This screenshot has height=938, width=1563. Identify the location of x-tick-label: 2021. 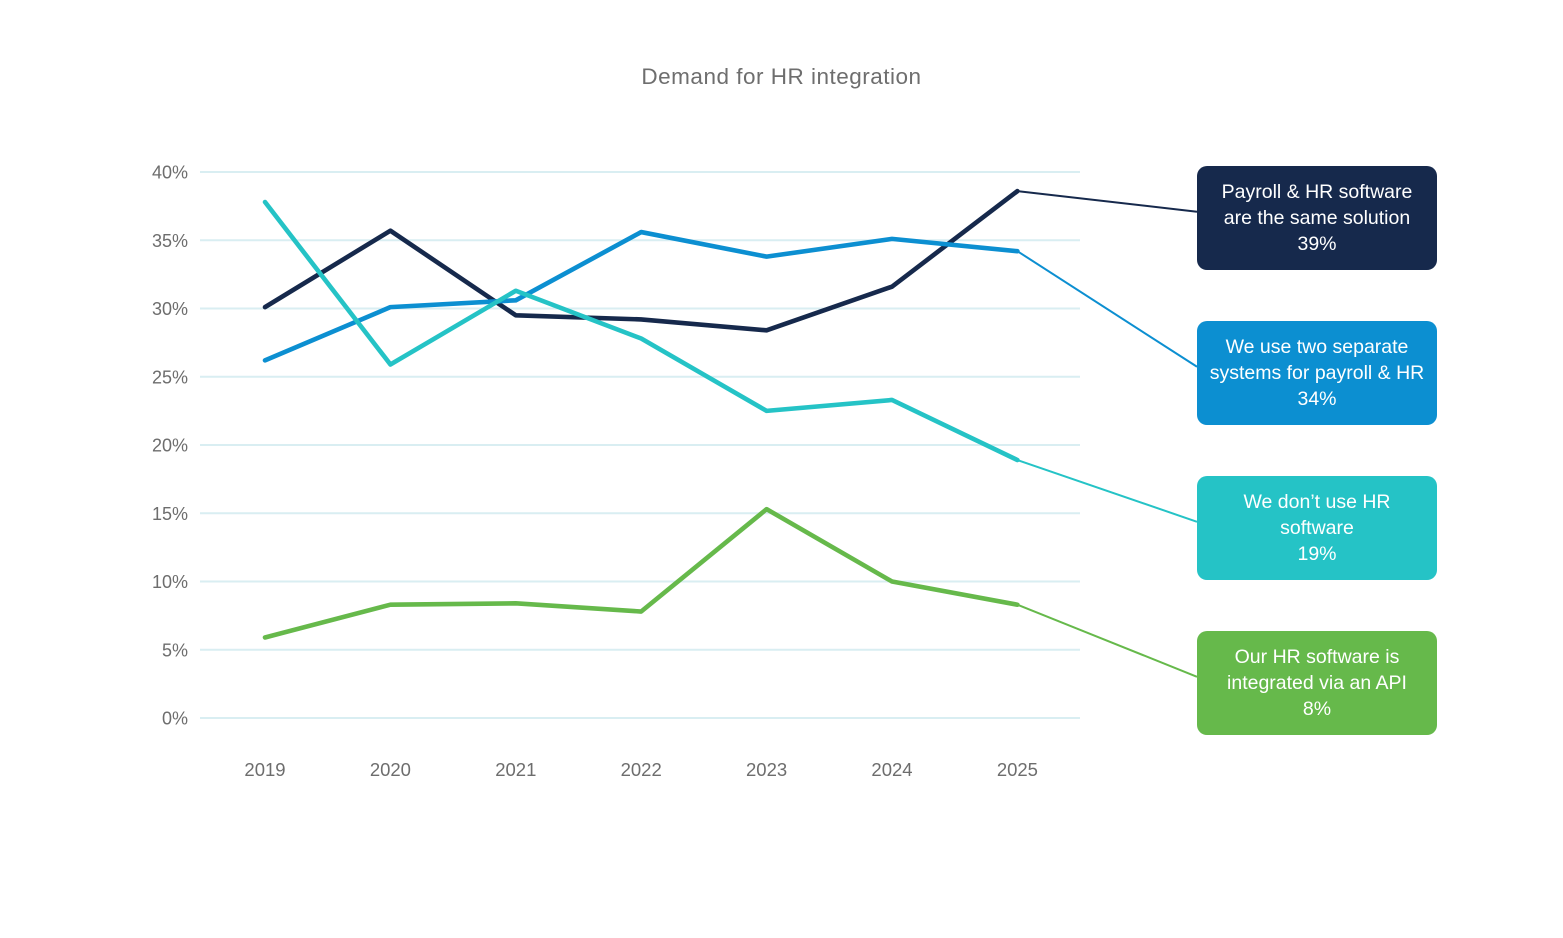
(515, 769).